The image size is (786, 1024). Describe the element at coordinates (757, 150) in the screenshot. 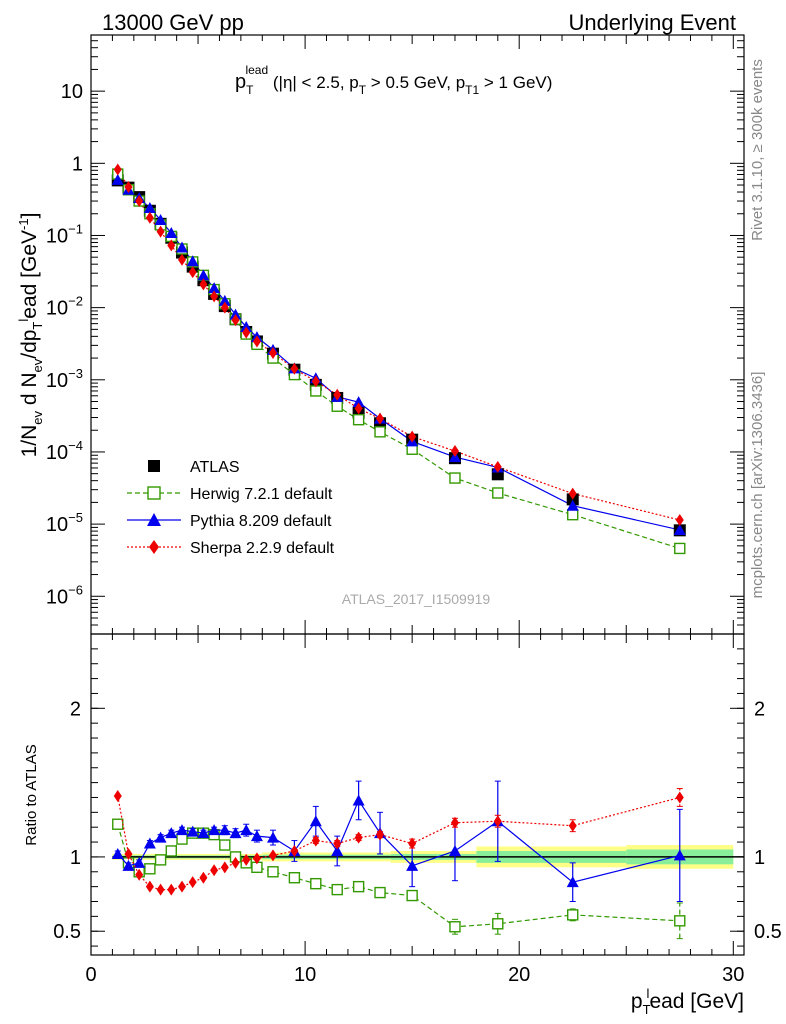

I see `rivet-label: Rivet 3.1.10, ≥ 300k events` at that location.